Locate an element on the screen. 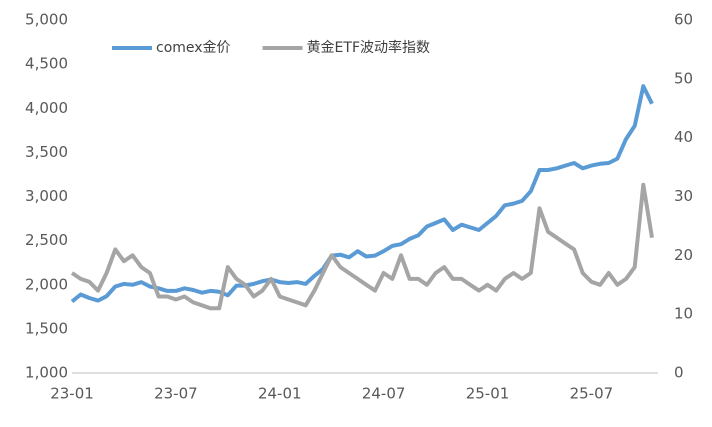  y-tick-label: 2,000 is located at coordinates (46, 284).